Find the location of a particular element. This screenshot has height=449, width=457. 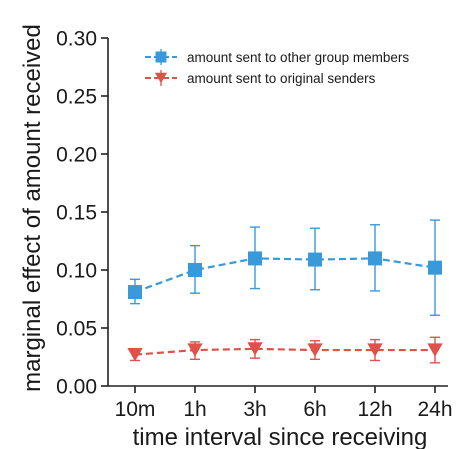

x-tick-label: 3h is located at coordinates (254, 409).